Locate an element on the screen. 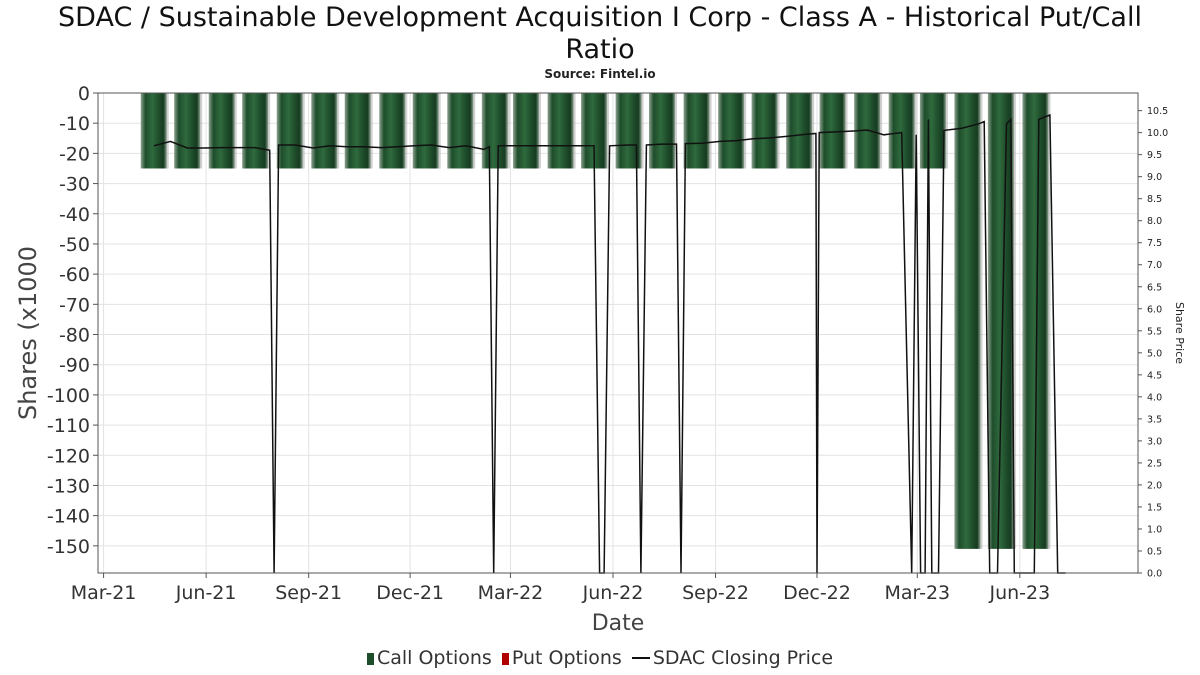 Image resolution: width=1200 pixels, height=675 pixels. x-tick-label: Jun-21 is located at coordinates (206, 593).